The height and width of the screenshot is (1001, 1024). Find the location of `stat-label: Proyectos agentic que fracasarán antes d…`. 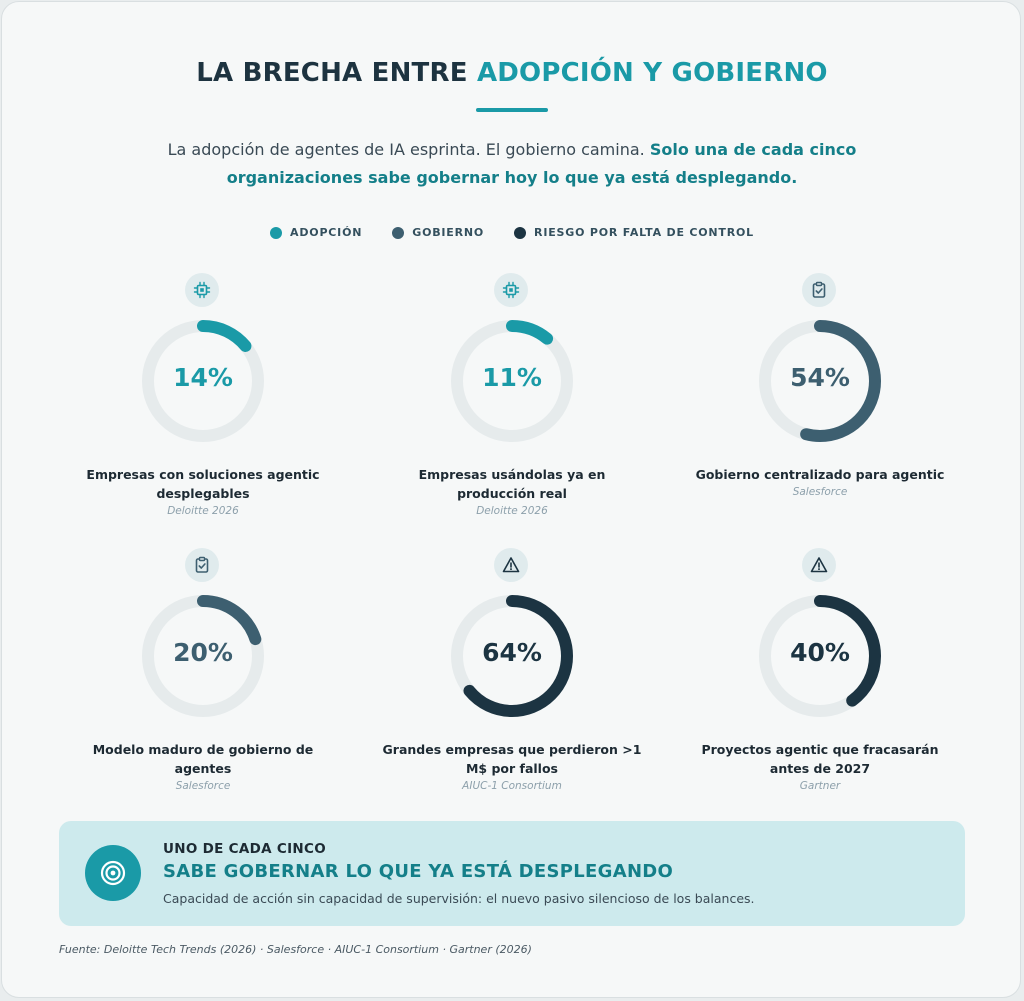

stat-label: Proyectos agentic que fracasarán antes d… is located at coordinates (820, 759).